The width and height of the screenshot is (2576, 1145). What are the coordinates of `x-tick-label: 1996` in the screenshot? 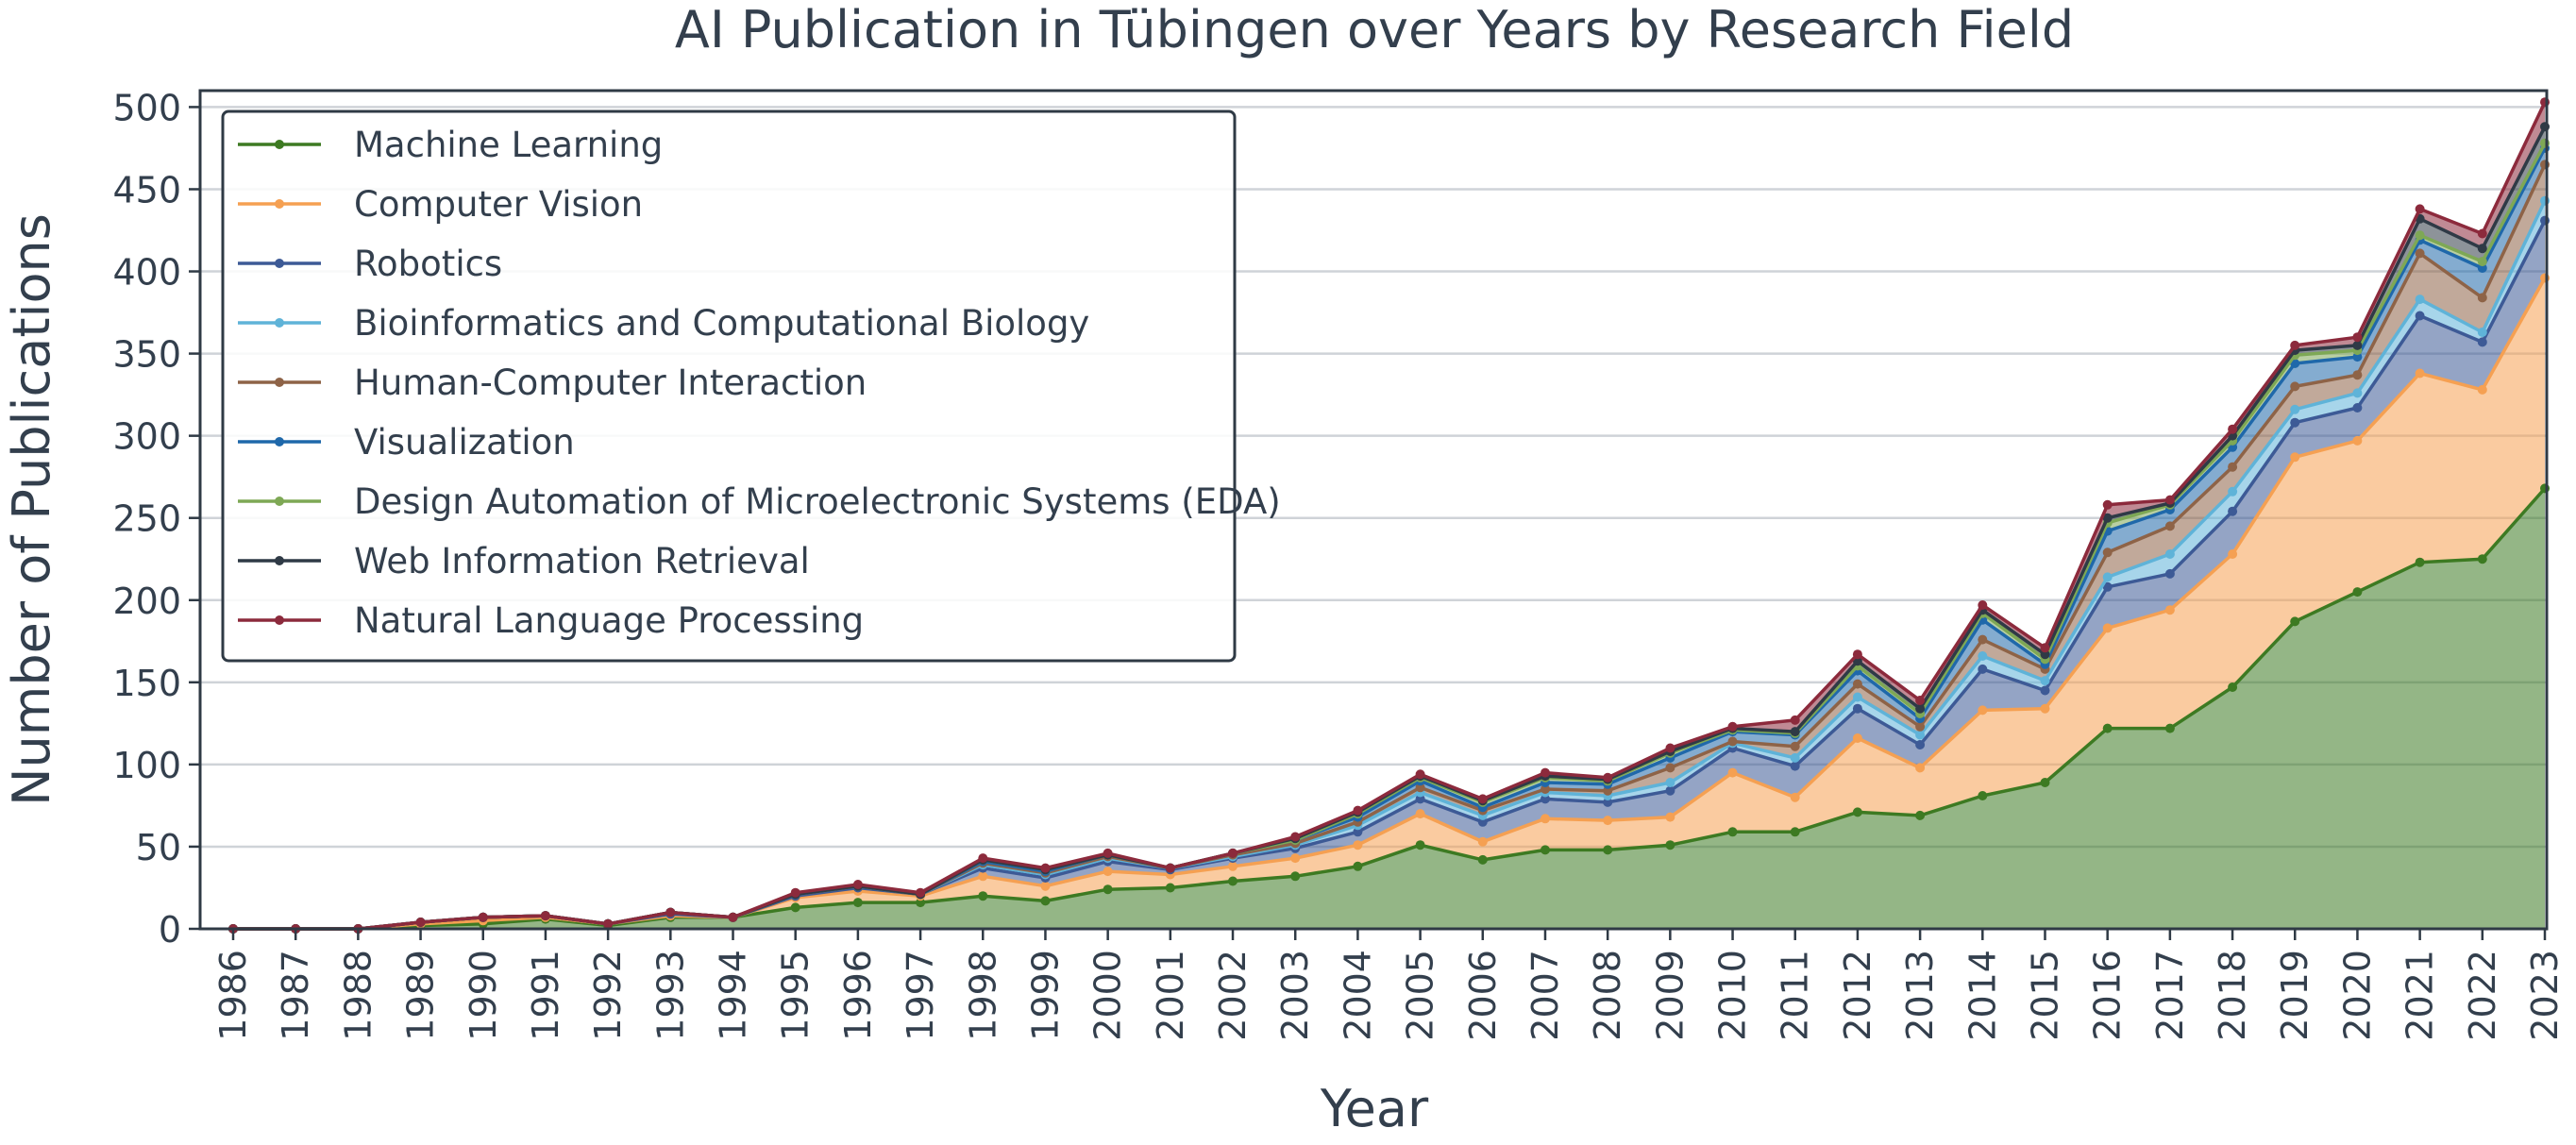 It's located at (858, 995).